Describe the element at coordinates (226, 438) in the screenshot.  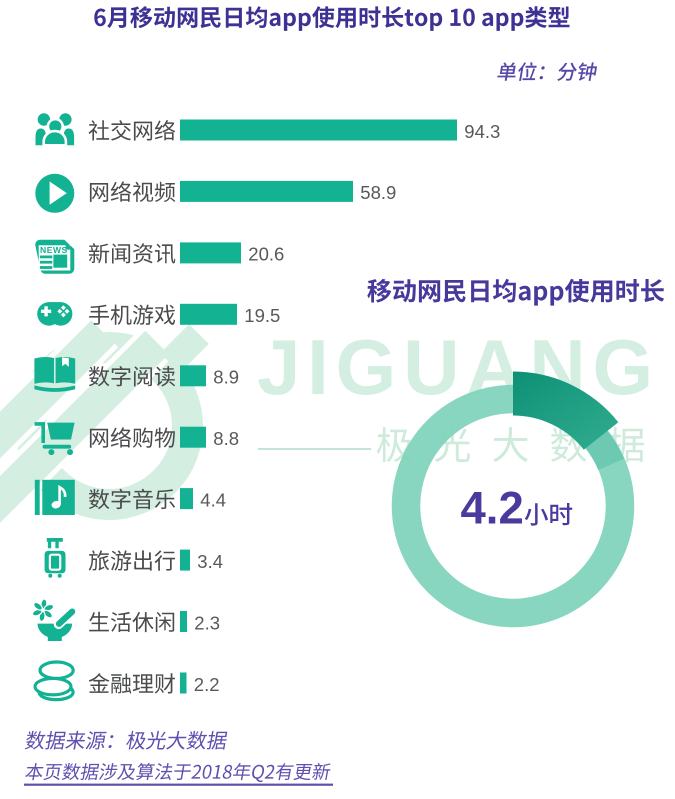
I see `svg-text: 8.8` at that location.